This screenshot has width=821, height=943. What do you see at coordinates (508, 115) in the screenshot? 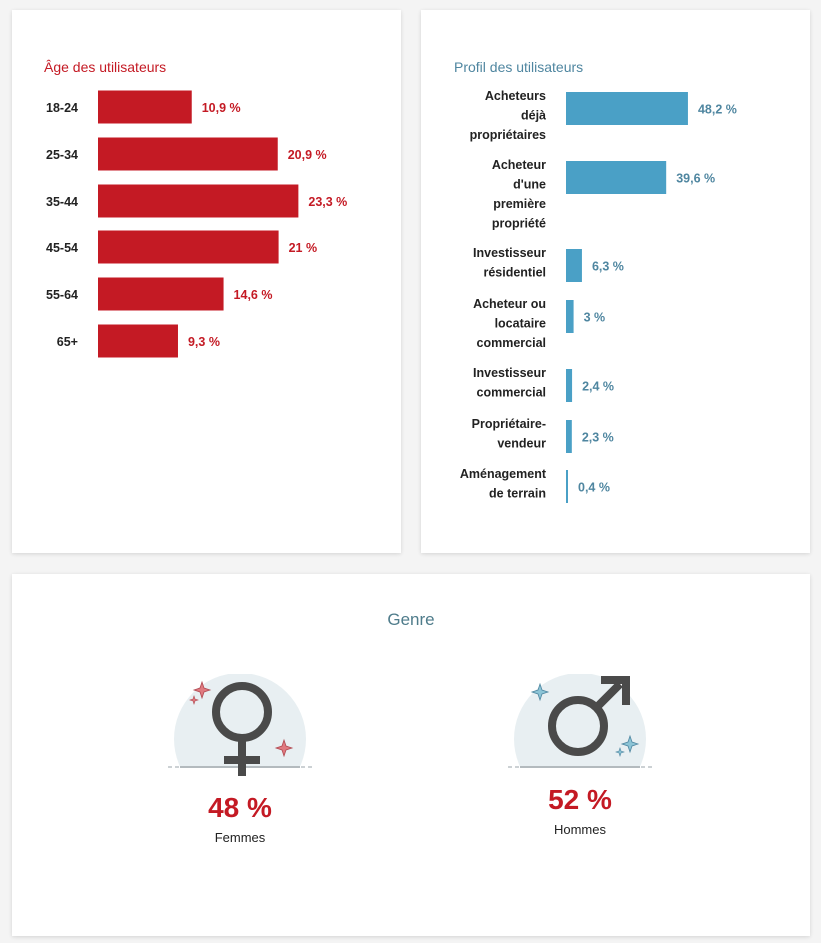
I see `profile-category-label: Acheteurs déjà propriétaires` at bounding box center [508, 115].